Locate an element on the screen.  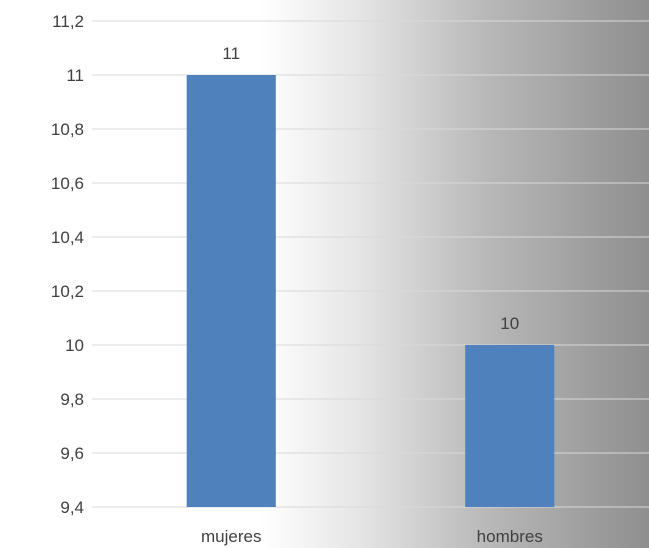
data-label-hombres: 10 is located at coordinates (509, 323).